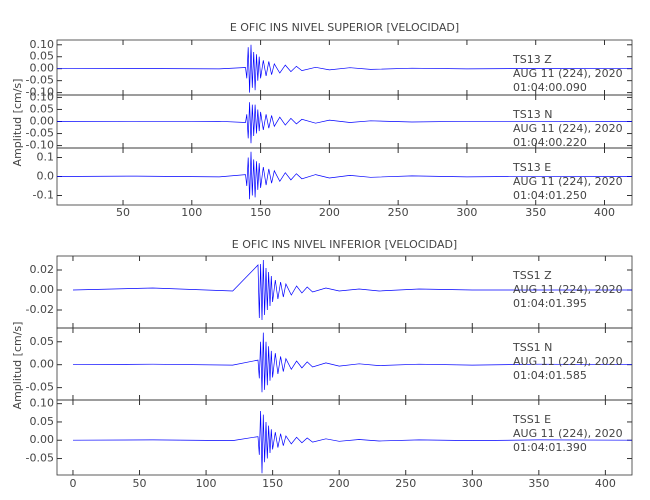 This screenshot has width=650, height=500. Describe the element at coordinates (42, 269) in the screenshot. I see `y-tick-label: 0.02` at that location.